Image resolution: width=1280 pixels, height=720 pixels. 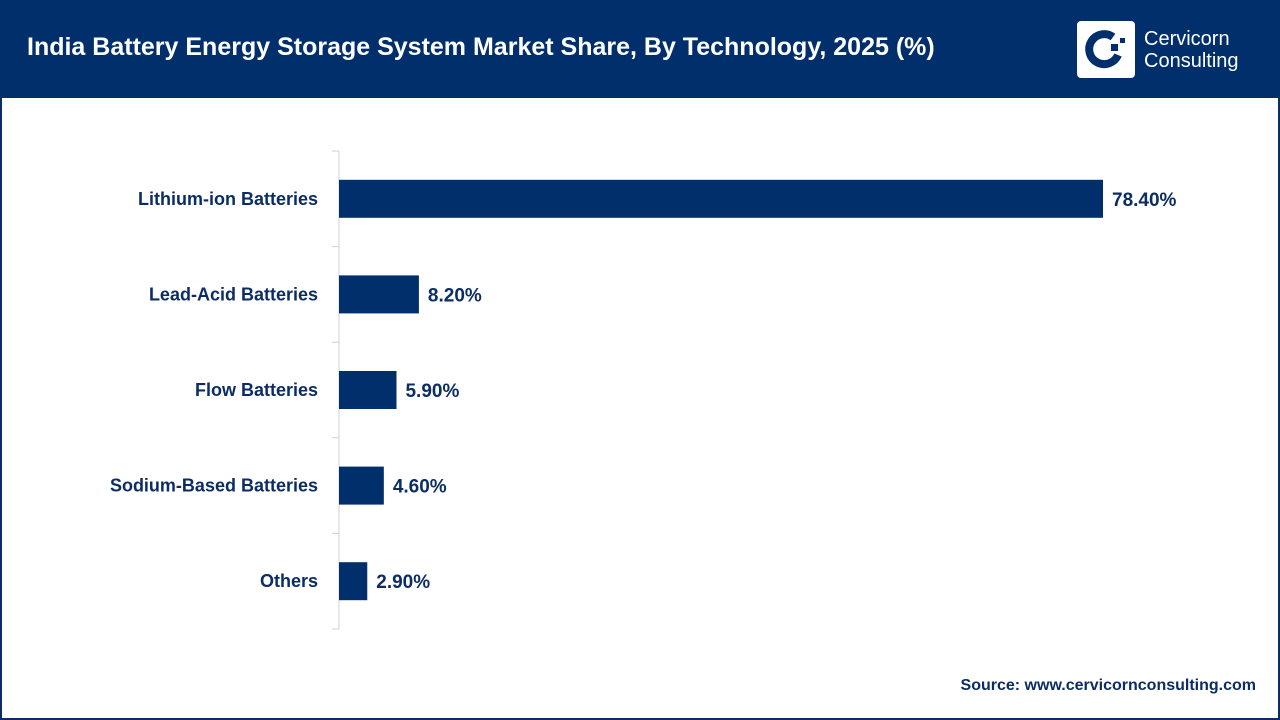 I want to click on source-text: Source: www.cervicornconsulting.com, so click(x=1108, y=685).